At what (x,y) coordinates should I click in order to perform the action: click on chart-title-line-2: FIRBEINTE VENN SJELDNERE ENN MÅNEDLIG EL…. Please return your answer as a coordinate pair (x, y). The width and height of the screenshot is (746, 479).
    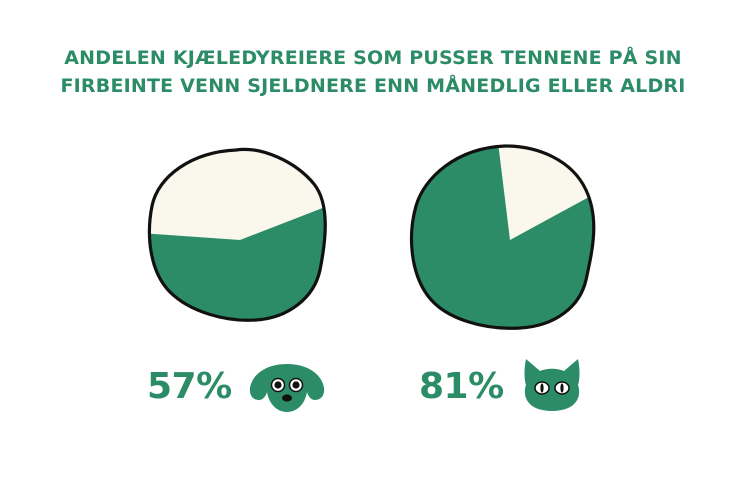
    Looking at the image, I should click on (373, 86).